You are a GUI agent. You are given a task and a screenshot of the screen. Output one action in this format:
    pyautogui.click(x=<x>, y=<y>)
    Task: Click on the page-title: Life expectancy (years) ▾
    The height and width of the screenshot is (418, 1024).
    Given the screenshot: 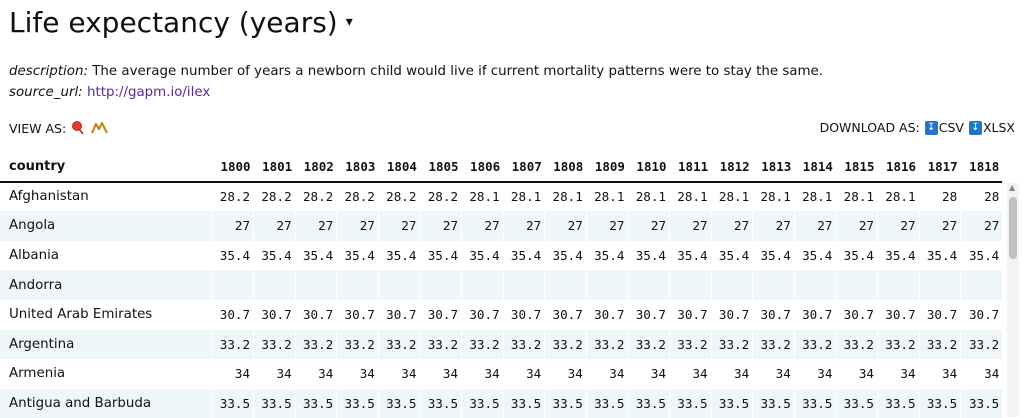 What is the action you would take?
    pyautogui.click(x=181, y=22)
    